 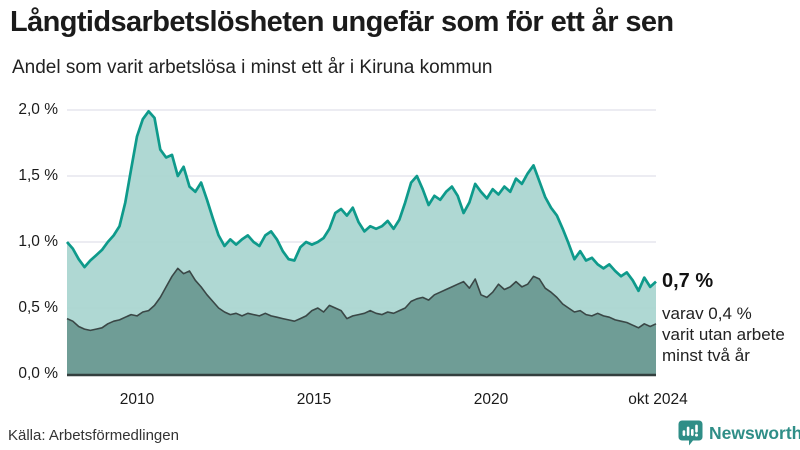 I want to click on newsworthy-wordmark: Newsworthy, so click(x=754, y=433).